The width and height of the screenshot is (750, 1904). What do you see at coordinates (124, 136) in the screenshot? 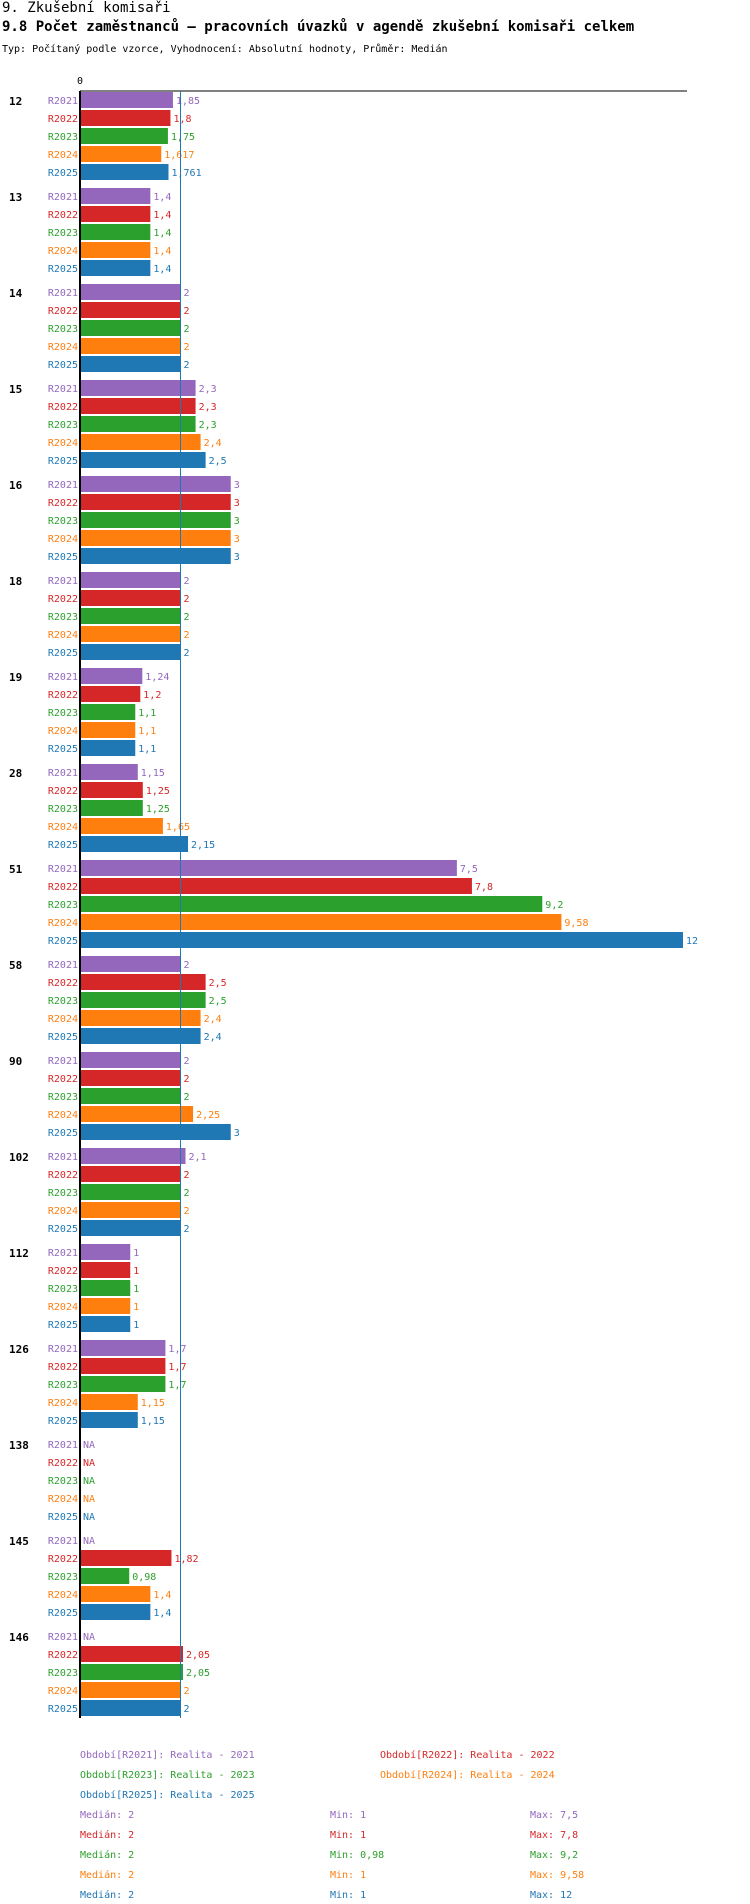
I see `bar-12-R2023` at bounding box center [124, 136].